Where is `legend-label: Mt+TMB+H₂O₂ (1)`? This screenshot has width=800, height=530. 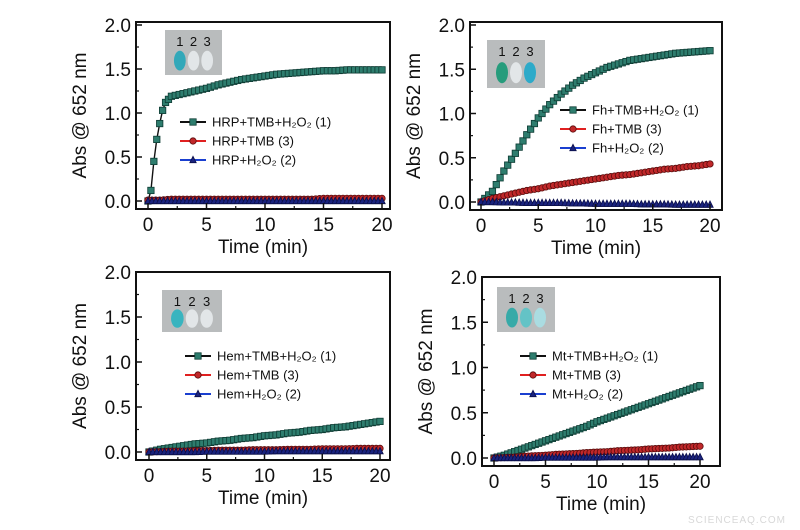 legend-label: Mt+TMB+H₂O₂ (1) is located at coordinates (605, 356).